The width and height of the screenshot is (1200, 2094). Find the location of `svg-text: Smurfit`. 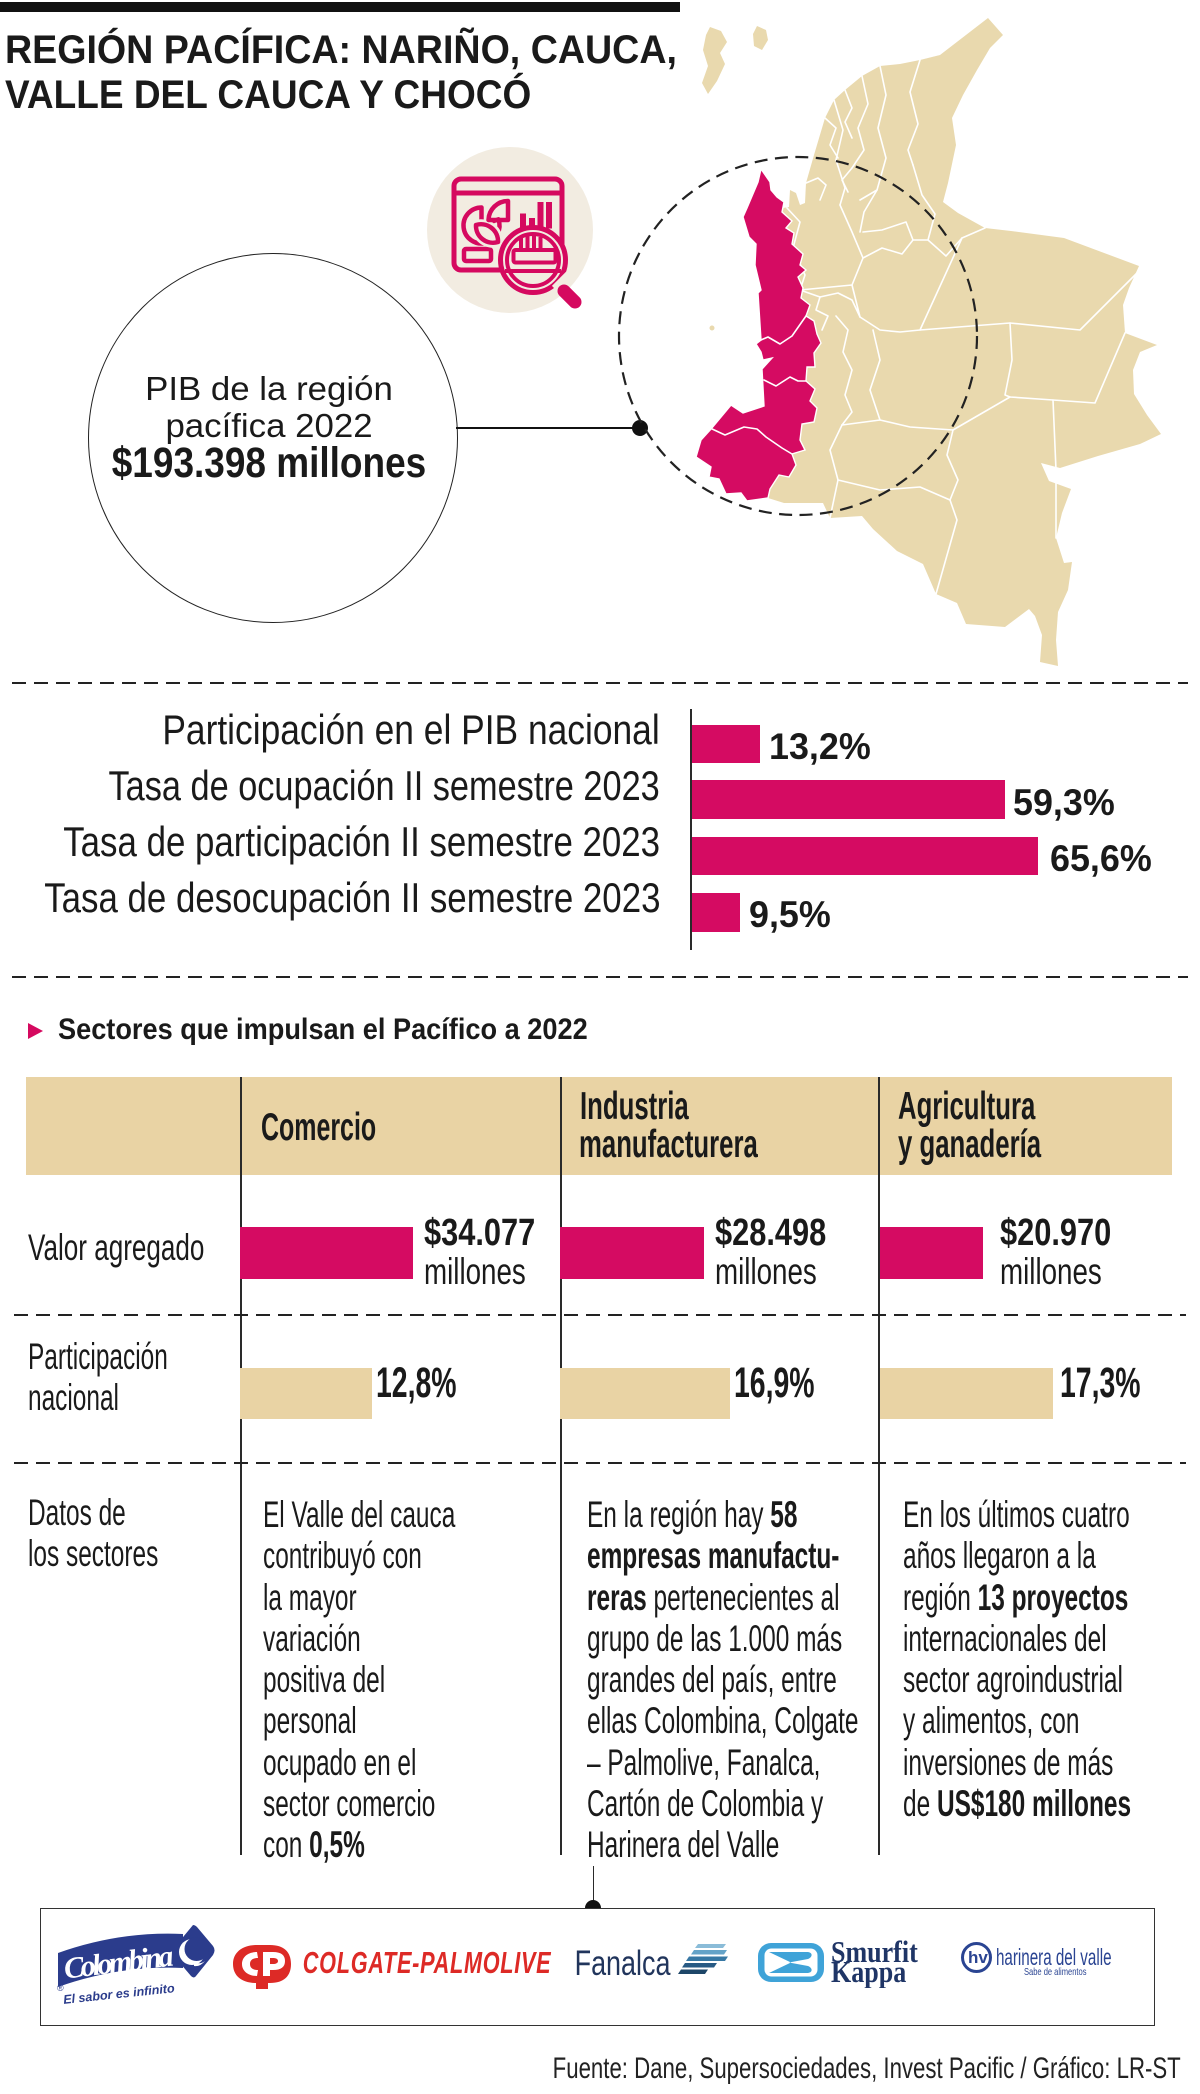

svg-text: Smurfit is located at coordinates (874, 1954).